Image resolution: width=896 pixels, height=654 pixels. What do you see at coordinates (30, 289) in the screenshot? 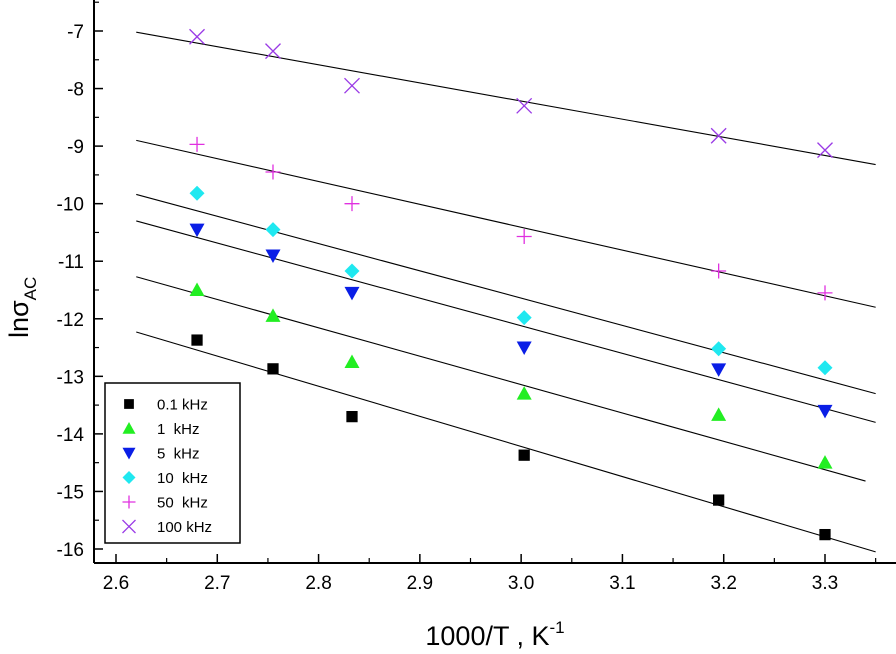
I see `y-axis-title-sub: AC` at bounding box center [30, 289].